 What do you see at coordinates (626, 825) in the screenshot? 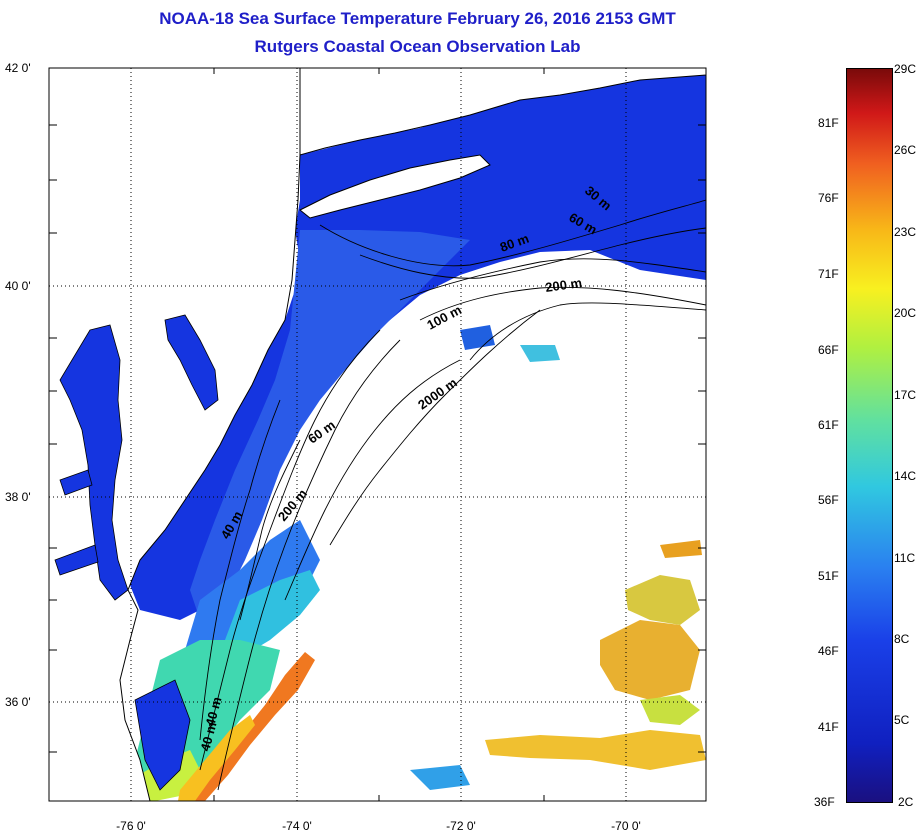
I see `lon-label: -70 0'` at bounding box center [626, 825].